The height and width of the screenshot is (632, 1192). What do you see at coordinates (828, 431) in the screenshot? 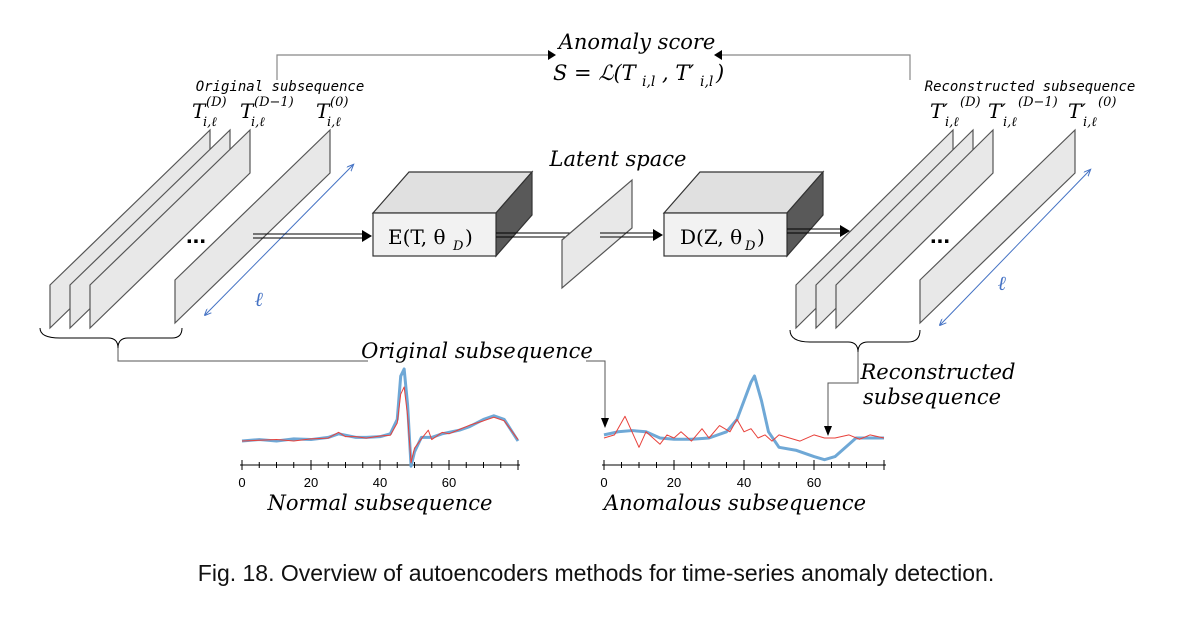
I see `reconstructed-connector-head` at bounding box center [828, 431].